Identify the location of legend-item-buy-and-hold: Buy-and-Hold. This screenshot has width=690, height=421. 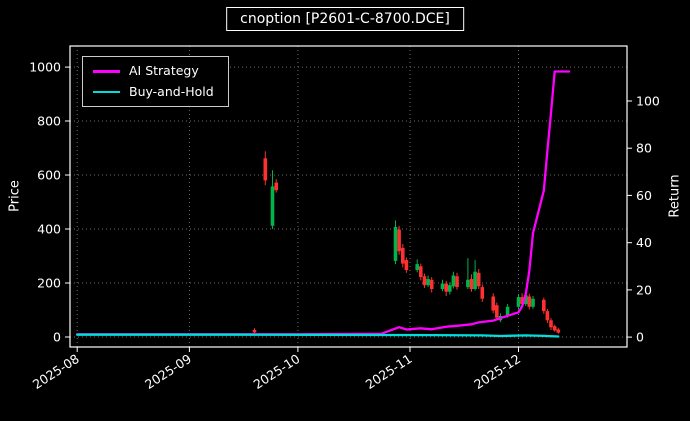
(153, 91).